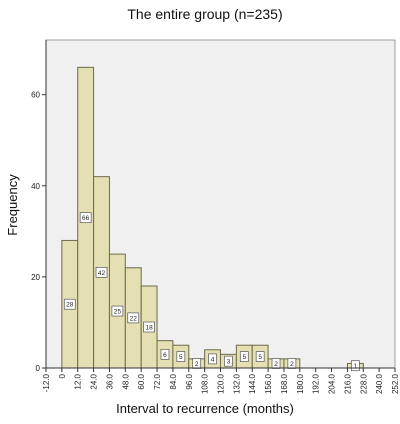 This screenshot has height=424, width=400. I want to click on data-label-11: 5, so click(244, 357).